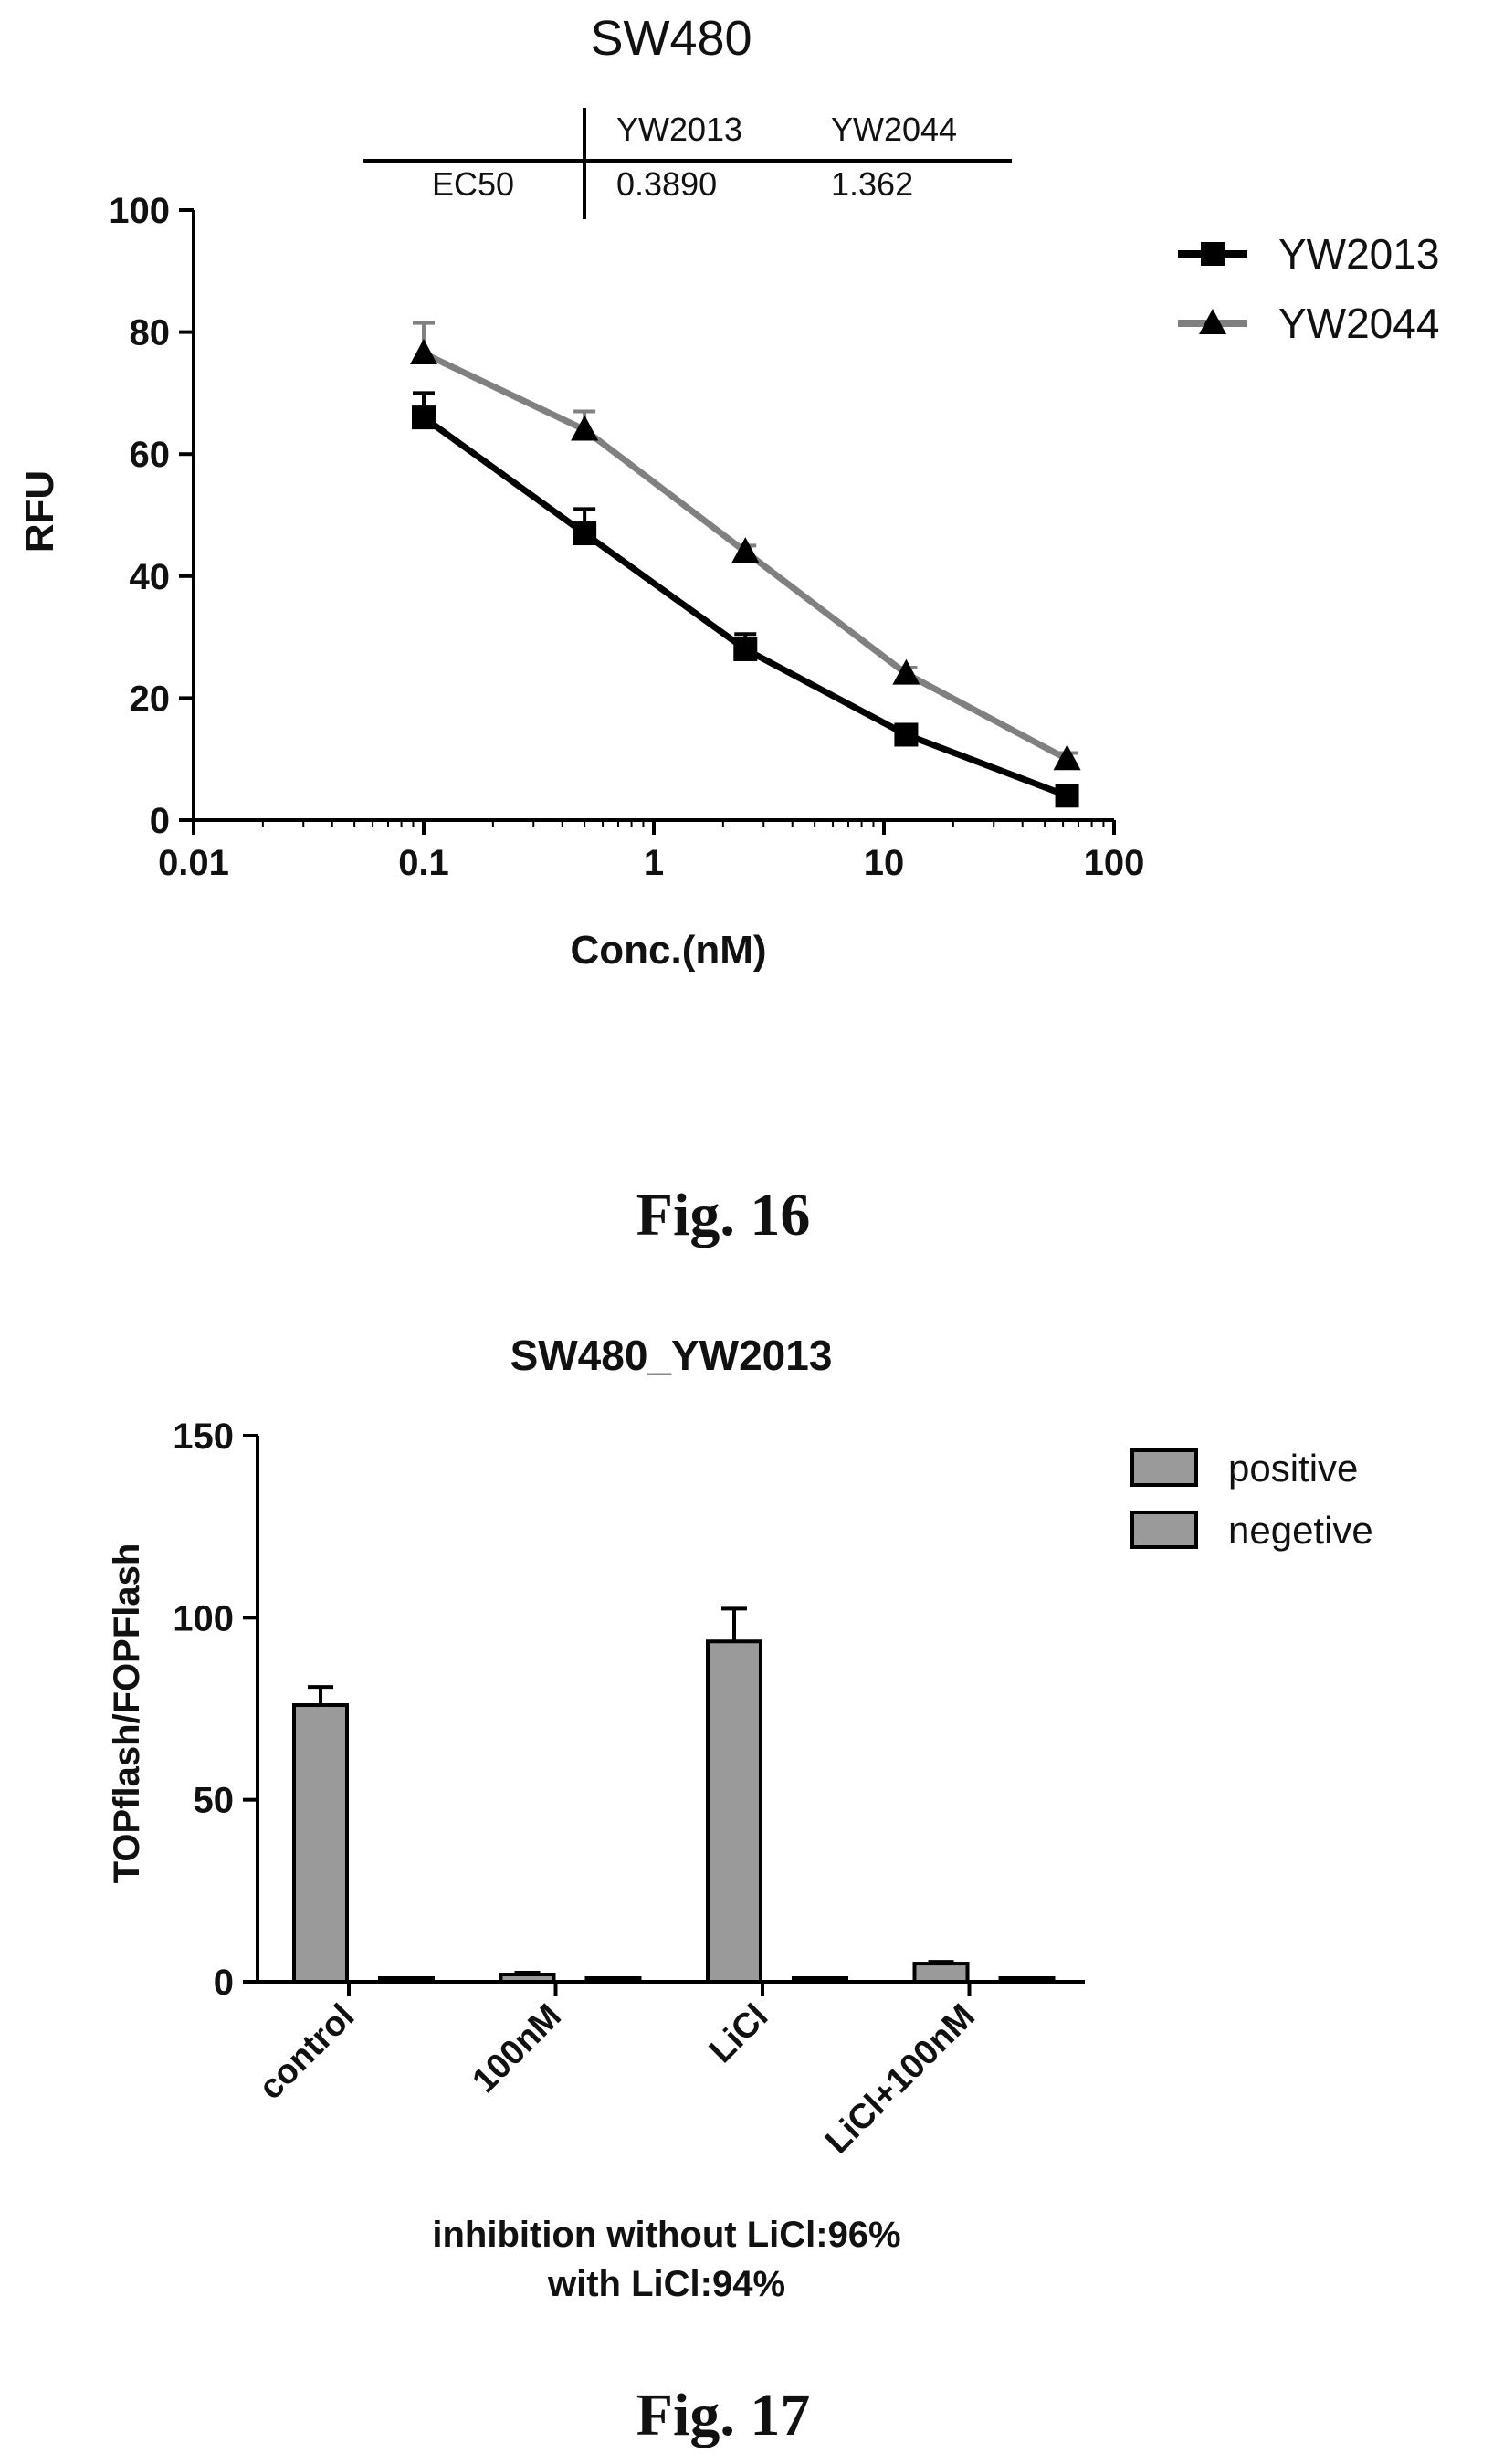 This screenshot has height=2464, width=1493. What do you see at coordinates (1212, 322) in the screenshot?
I see `legend-marker-YW2044` at bounding box center [1212, 322].